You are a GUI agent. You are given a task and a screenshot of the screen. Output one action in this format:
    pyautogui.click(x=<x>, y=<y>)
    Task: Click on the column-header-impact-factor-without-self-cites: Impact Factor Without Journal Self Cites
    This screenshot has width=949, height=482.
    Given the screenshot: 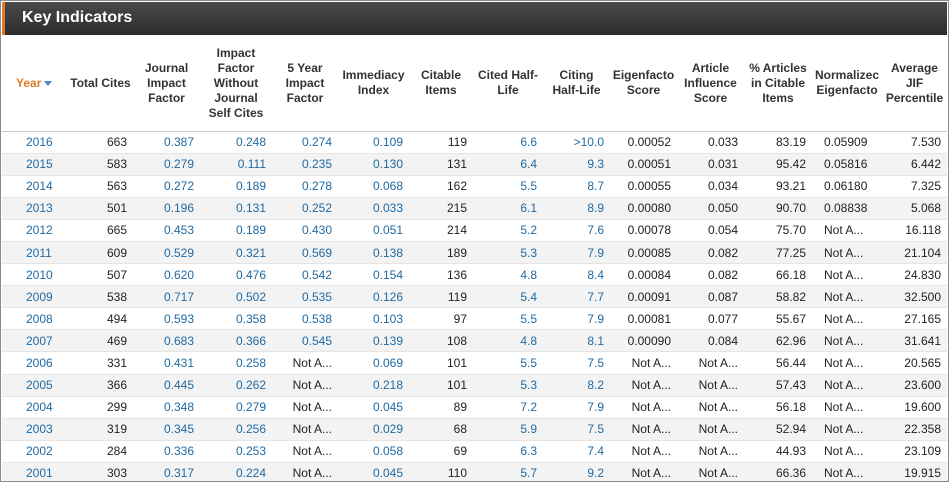 What is the action you would take?
    pyautogui.click(x=236, y=84)
    